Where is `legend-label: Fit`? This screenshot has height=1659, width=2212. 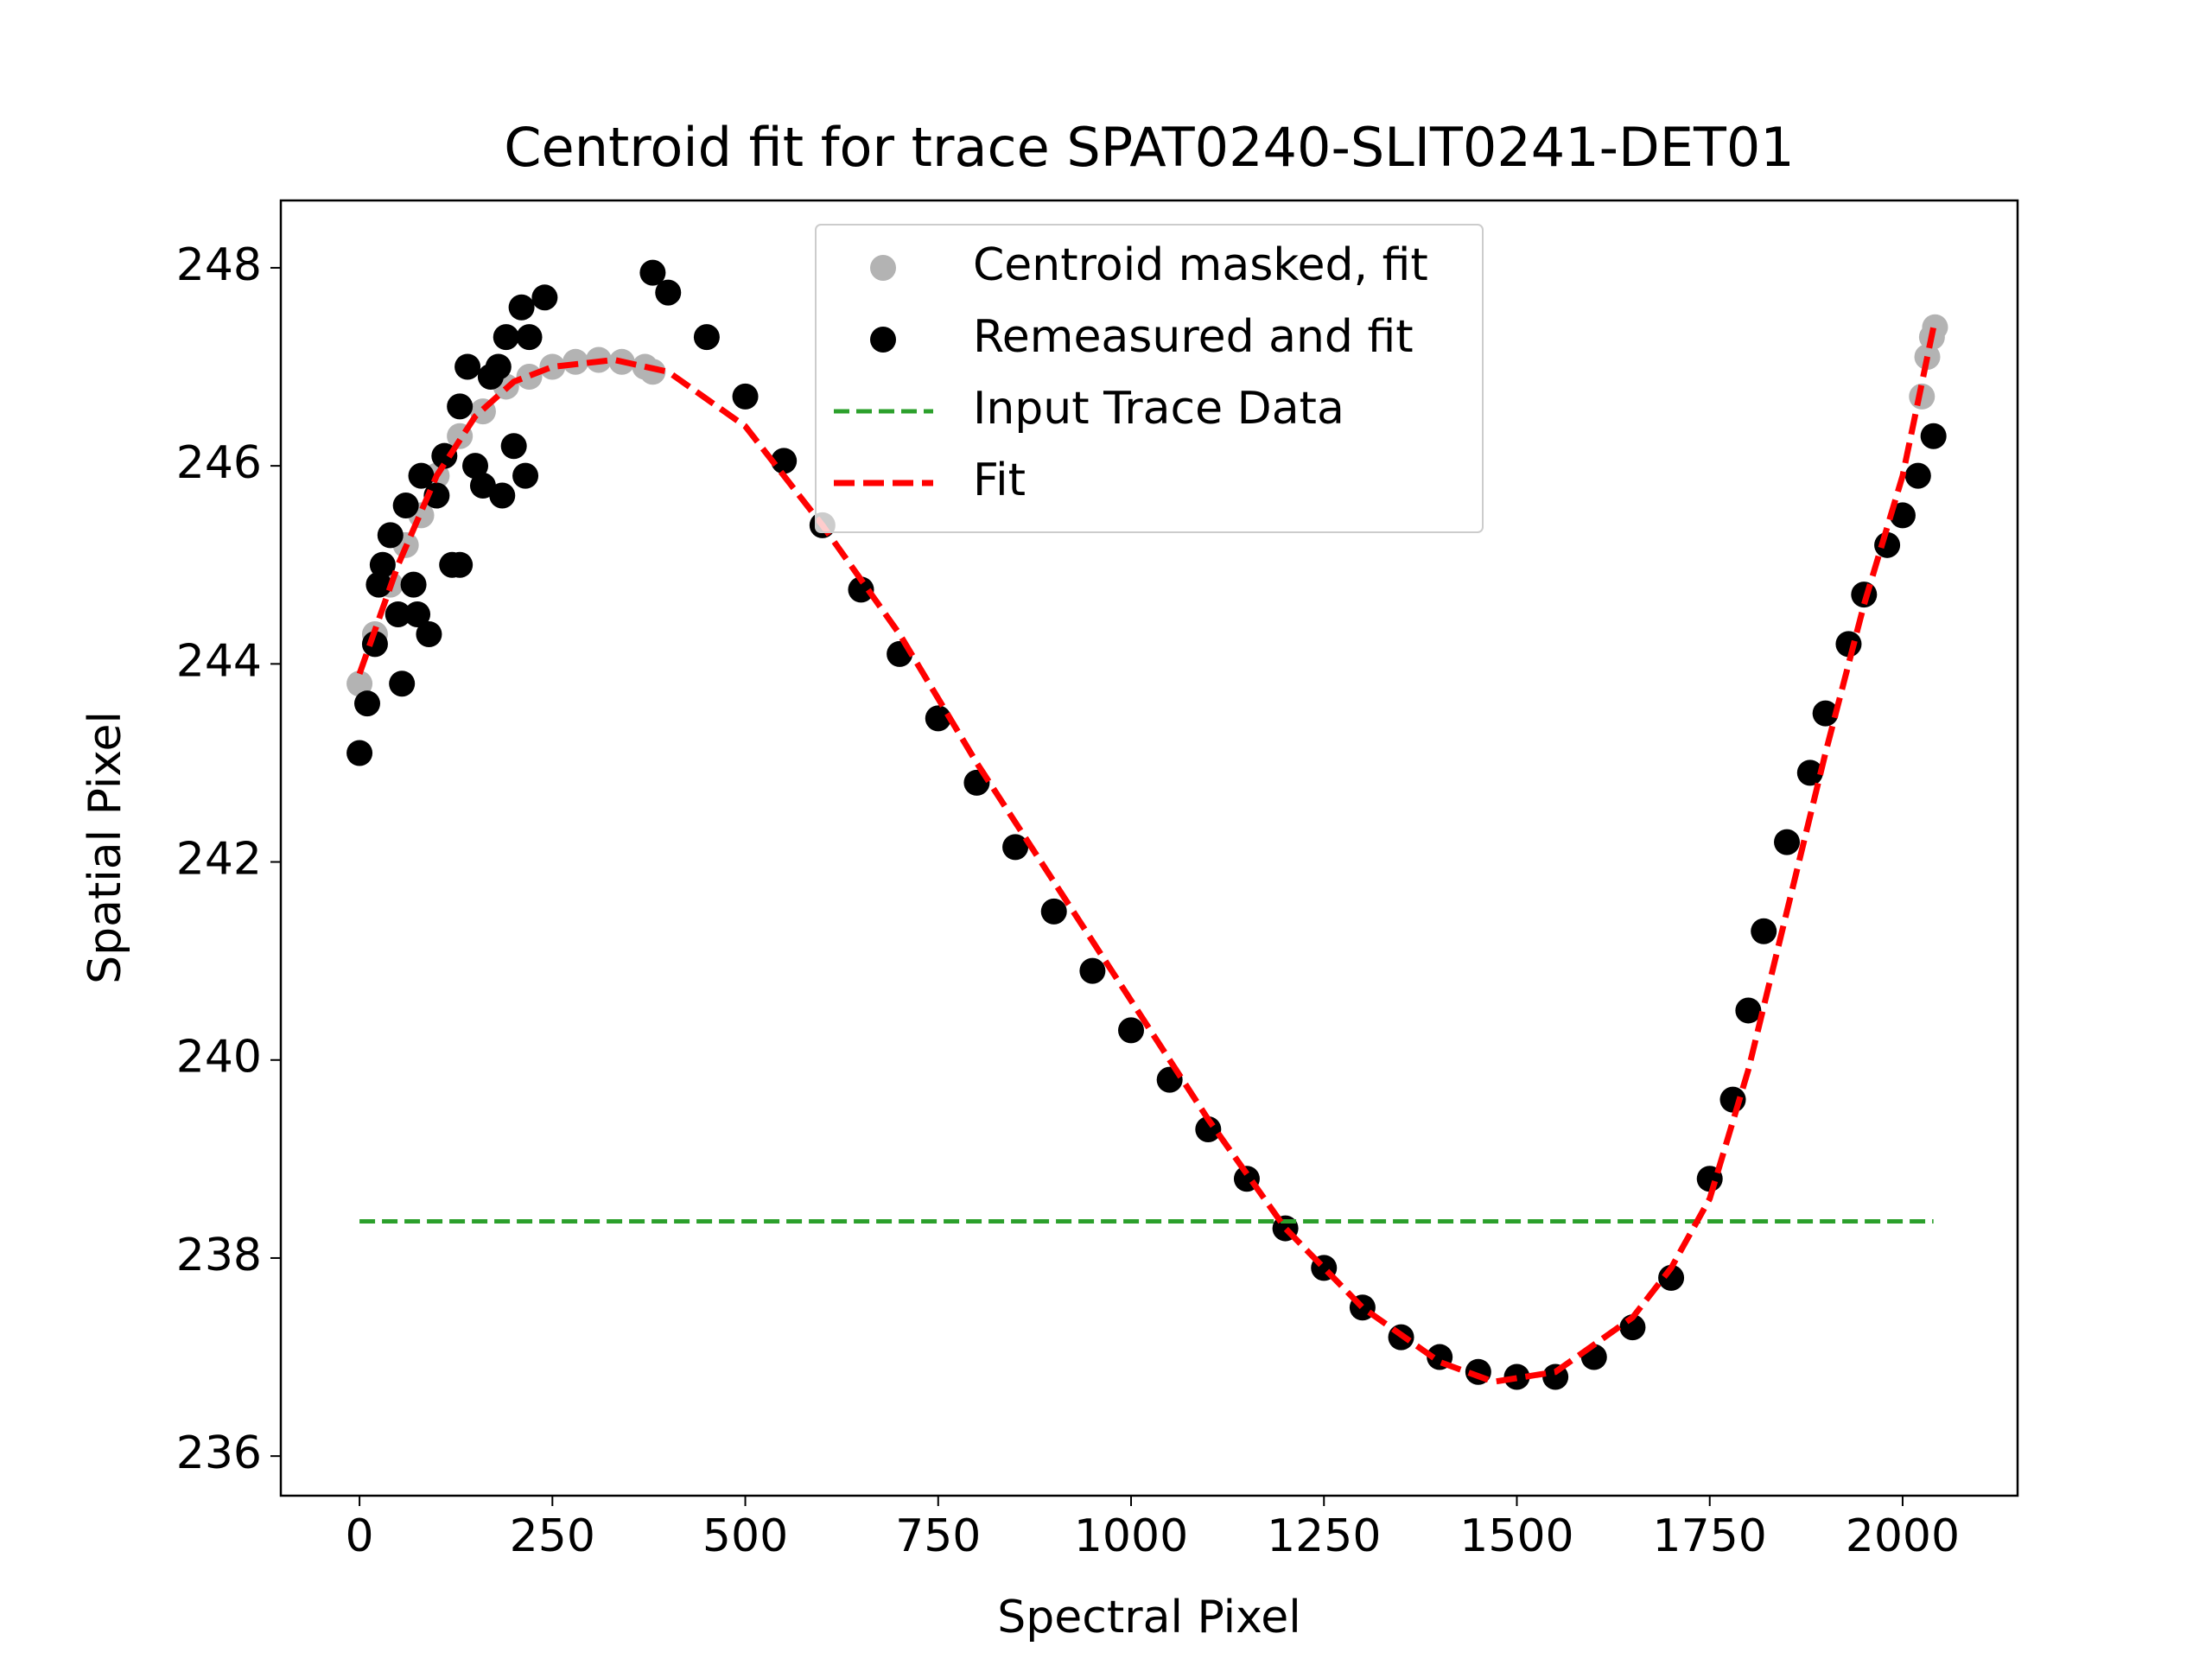
legend-label: Fit is located at coordinates (999, 480).